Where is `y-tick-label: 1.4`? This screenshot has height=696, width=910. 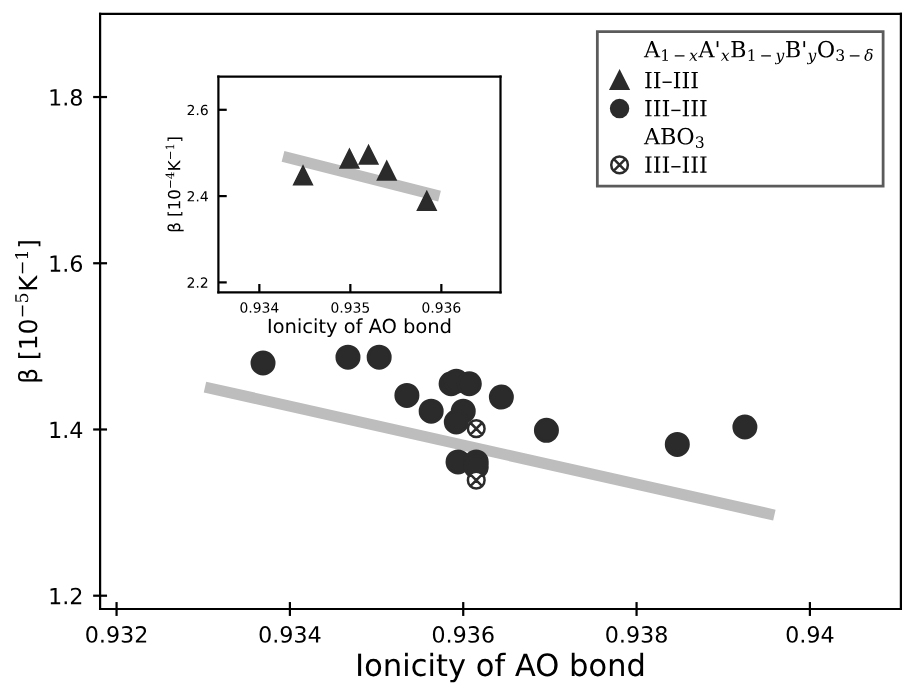 y-tick-label: 1.4 is located at coordinates (66, 429).